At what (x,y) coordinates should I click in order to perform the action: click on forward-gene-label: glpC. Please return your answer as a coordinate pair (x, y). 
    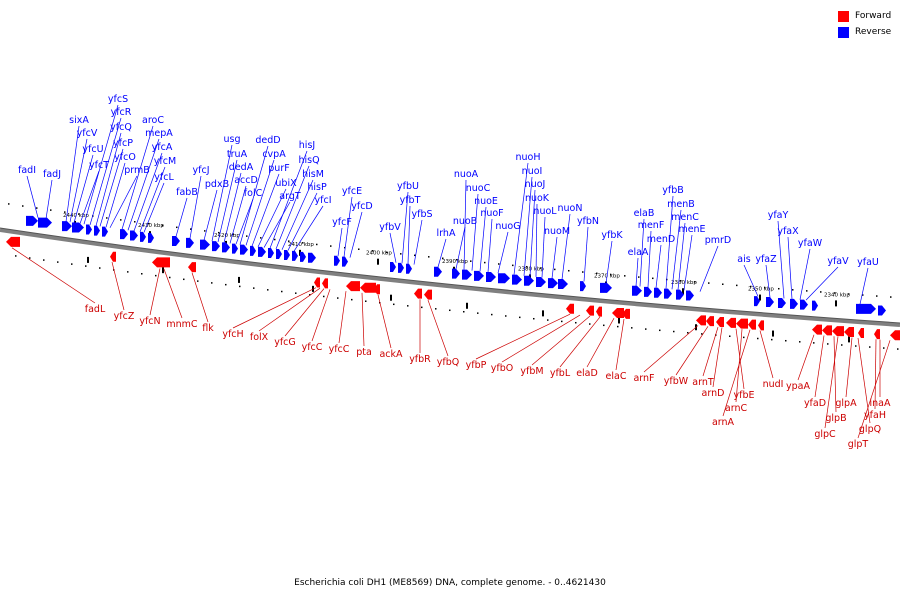
    Looking at the image, I should click on (825, 434).